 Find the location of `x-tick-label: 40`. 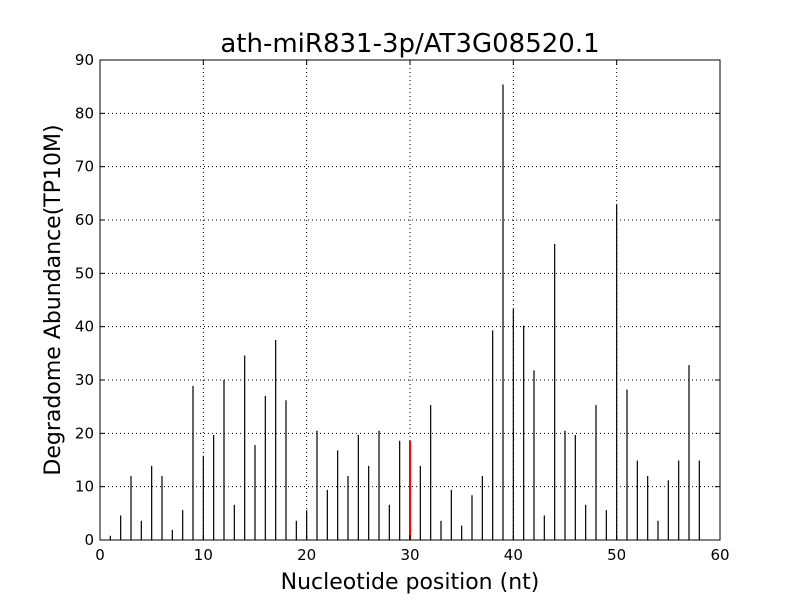

x-tick-label: 40 is located at coordinates (513, 555).